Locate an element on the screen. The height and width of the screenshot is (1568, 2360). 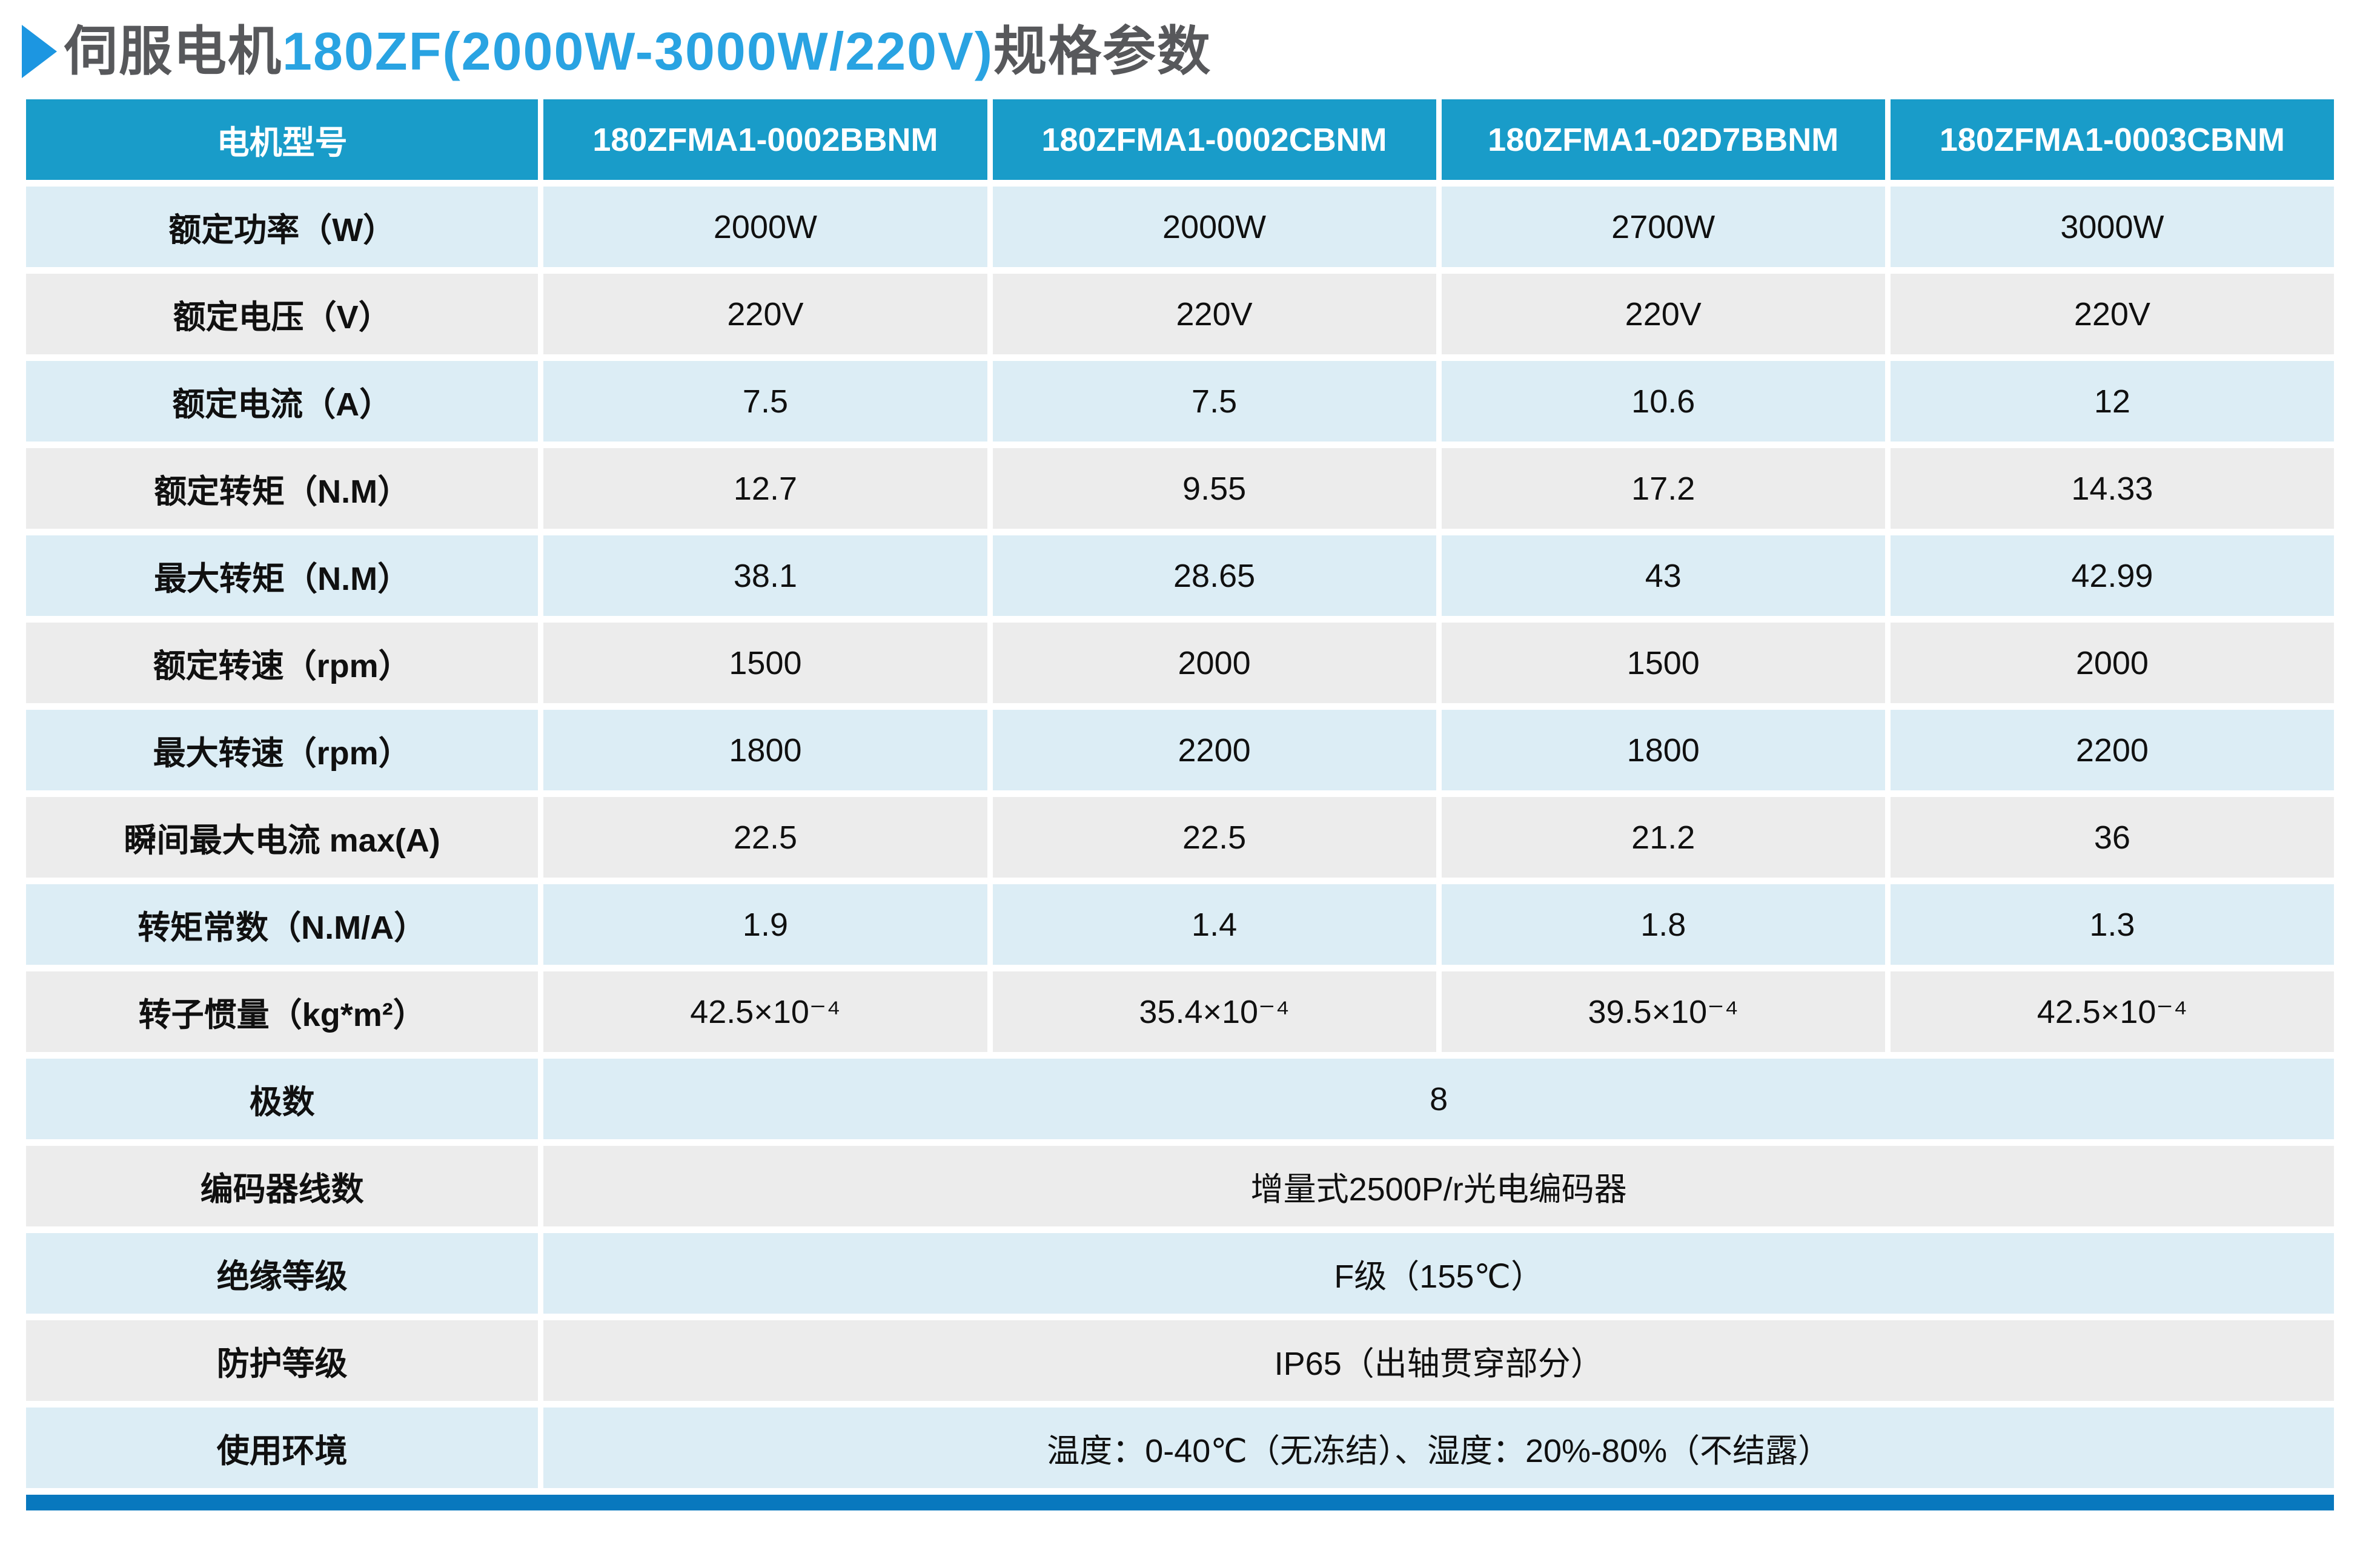
value-cell: 10.6 is located at coordinates (1663, 401).